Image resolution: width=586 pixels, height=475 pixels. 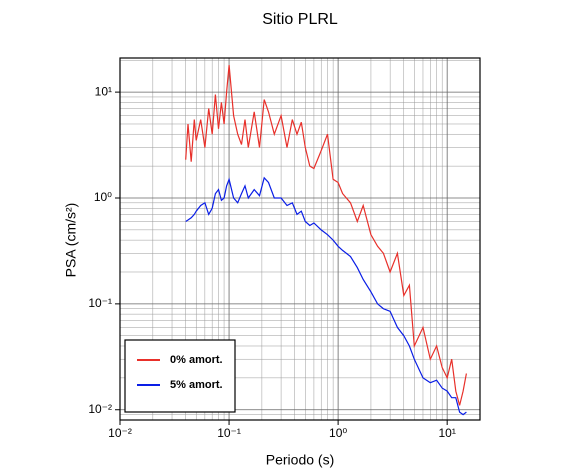 What do you see at coordinates (338, 433) in the screenshot?
I see `x-tick-label: 10⁰` at bounding box center [338, 433].